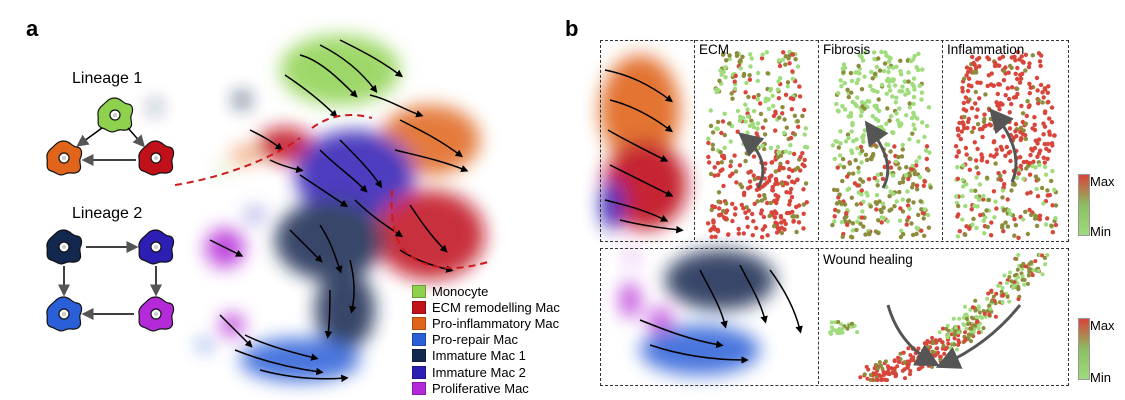  Describe the element at coordinates (496, 323) in the screenshot. I see `legend-label: Pro-inflammatory Mac` at that location.